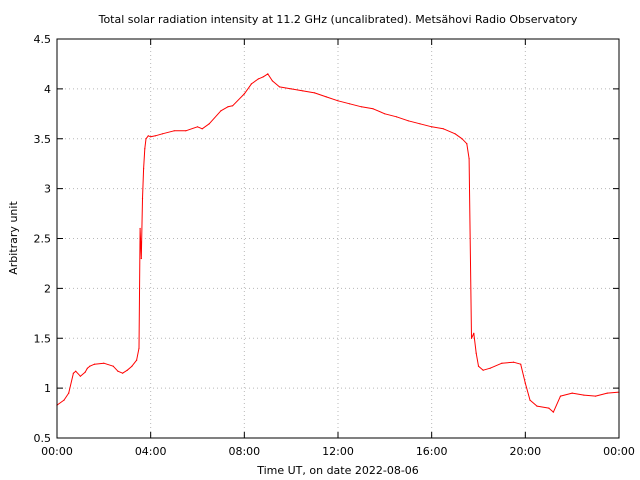 The height and width of the screenshot is (480, 640). Describe the element at coordinates (43, 338) in the screenshot. I see `y-tick-label: 1.5` at that location.